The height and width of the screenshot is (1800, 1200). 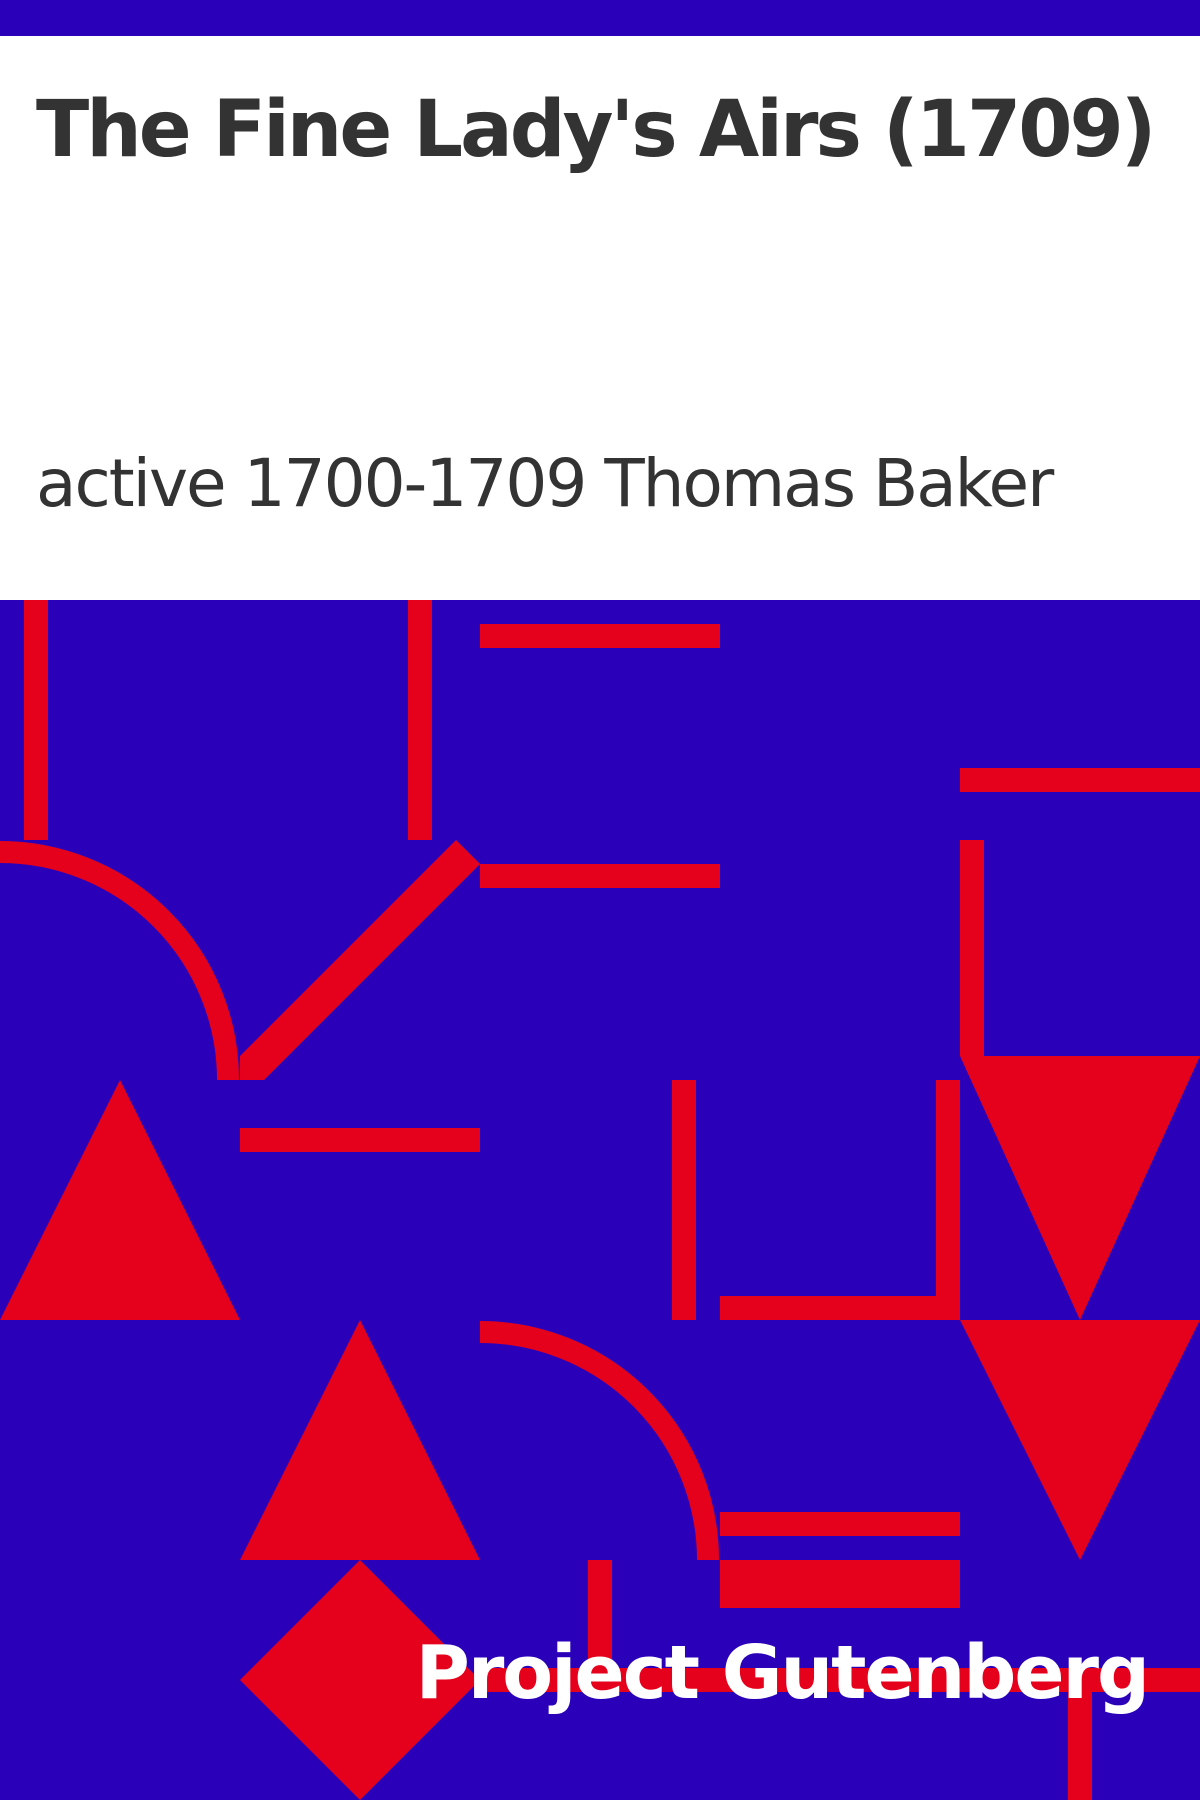 What do you see at coordinates (600, 18) in the screenshot?
I see `top-color-band` at bounding box center [600, 18].